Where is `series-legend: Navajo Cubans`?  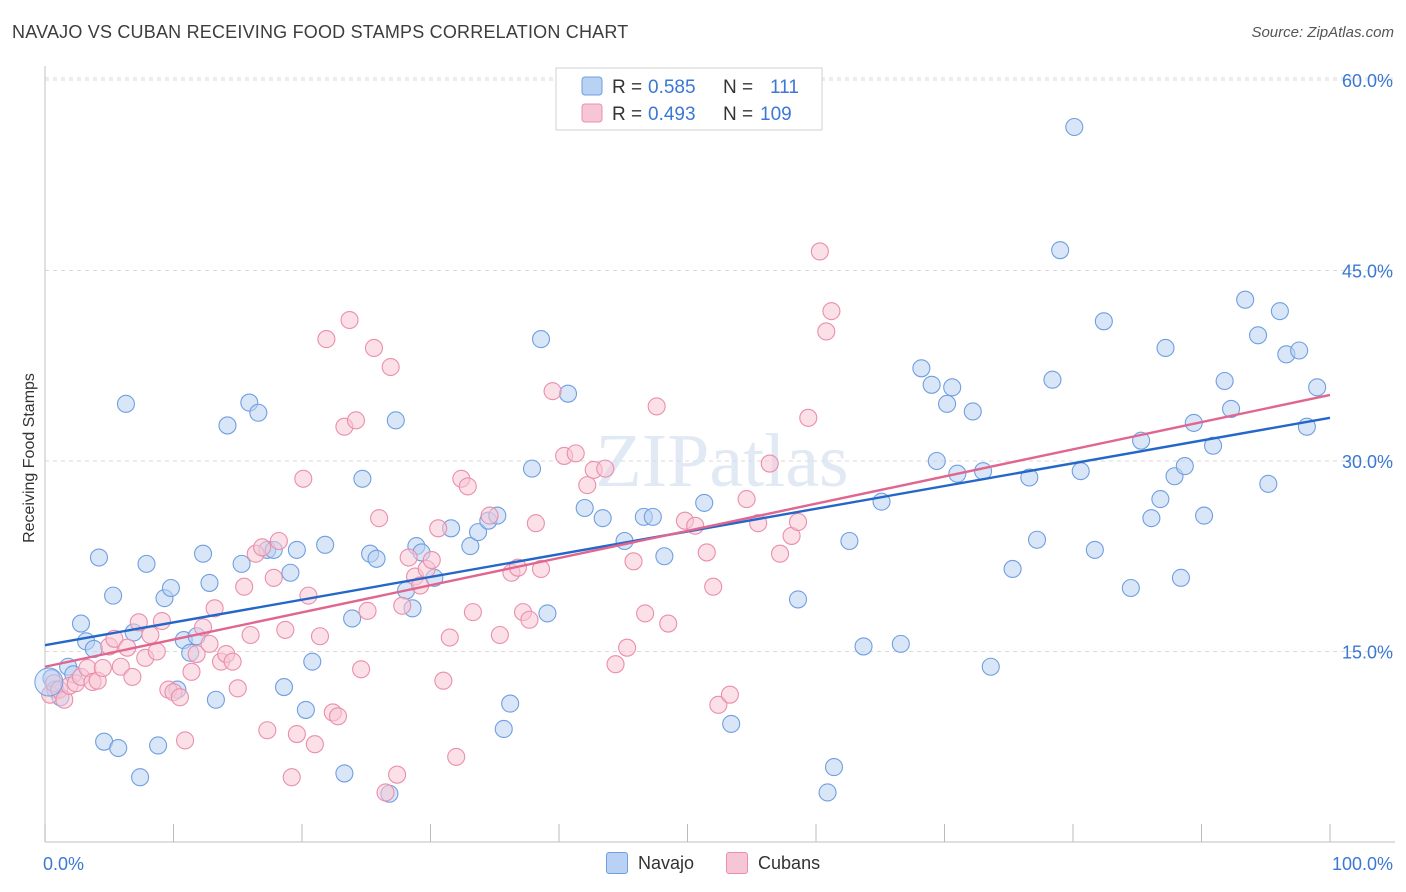
series-legend: Navajo Cubans is located at coordinates (729, 863).